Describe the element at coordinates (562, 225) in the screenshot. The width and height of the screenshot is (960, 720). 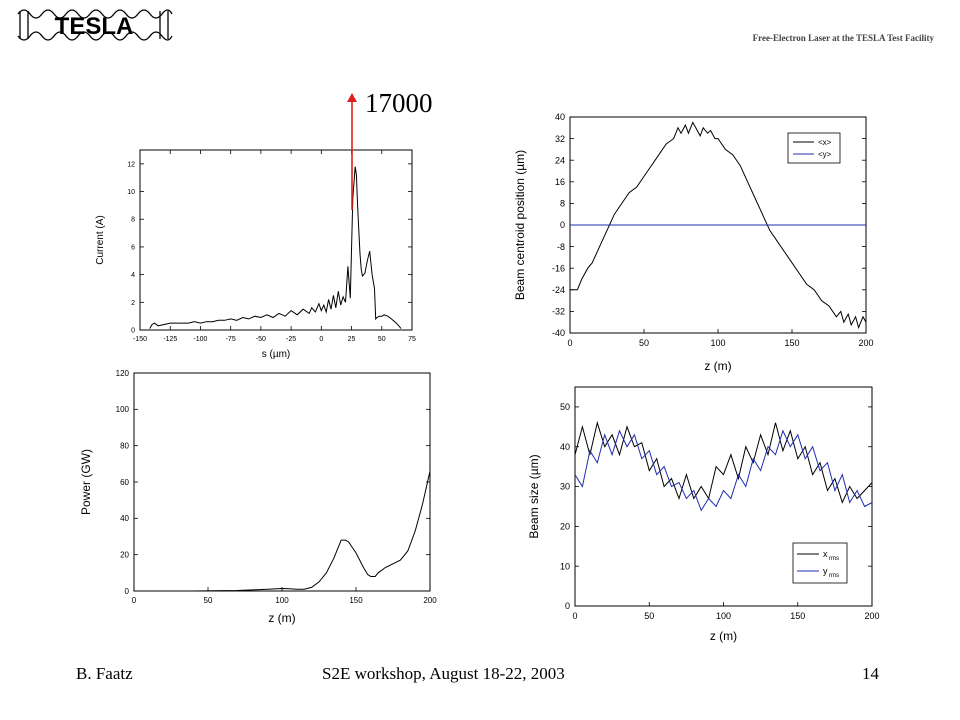
I see `centroid-ytick-label: 0` at that location.